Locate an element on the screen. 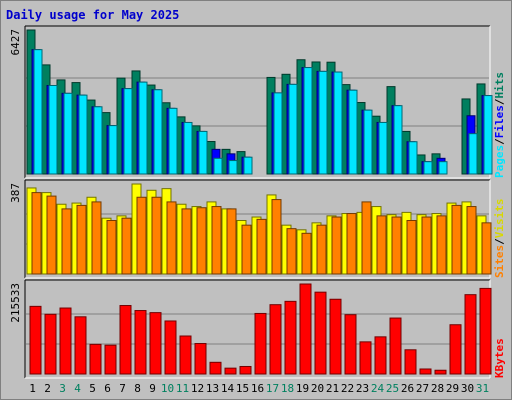 Image resolution: width=512 pixels, height=400 pixels. chart-title: Daily usage for May 2025 is located at coordinates (92, 15).